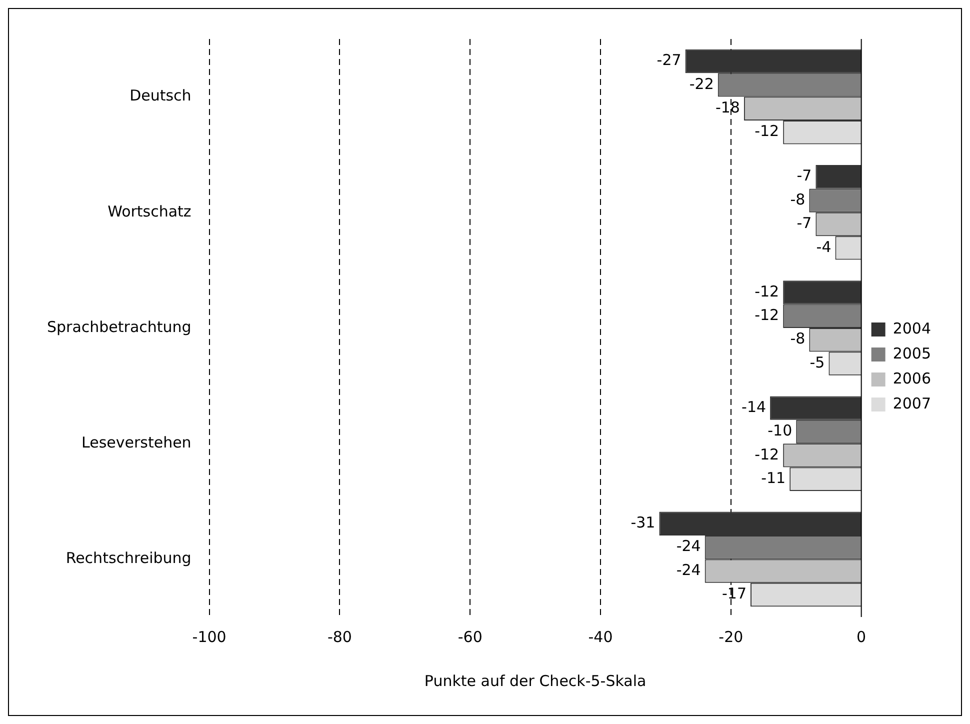  Describe the element at coordinates (643, 523) in the screenshot. I see `data-label: -31` at that location.